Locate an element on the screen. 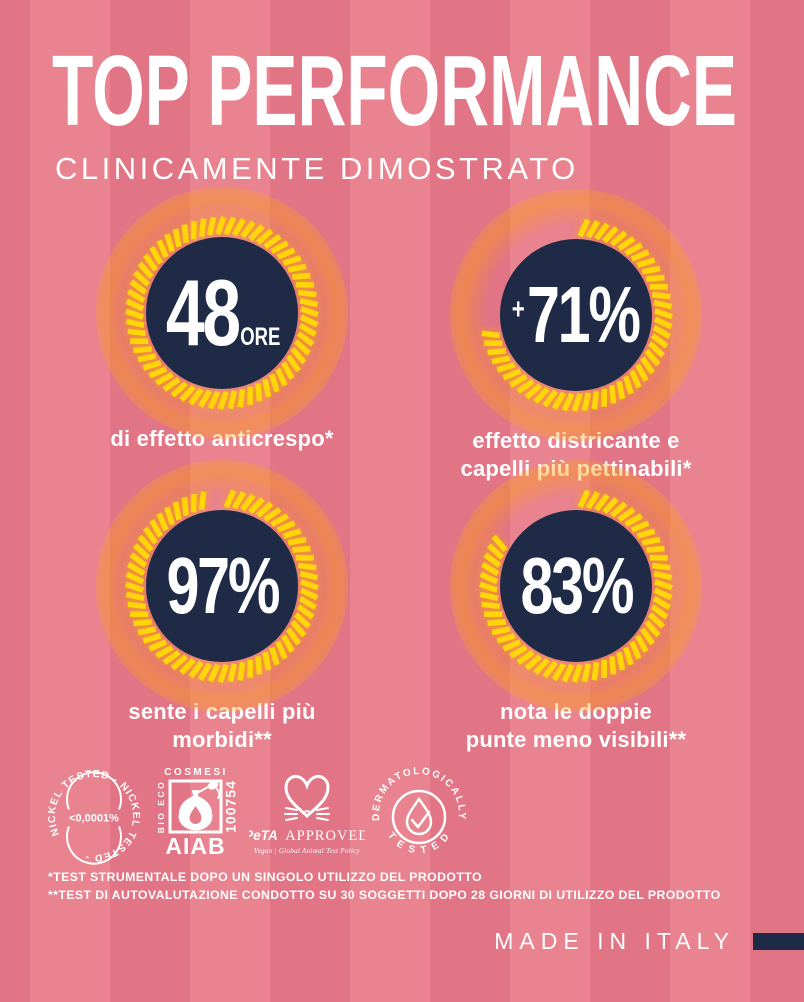  made-in-italy-label: MADE IN ITALY is located at coordinates (614, 941).